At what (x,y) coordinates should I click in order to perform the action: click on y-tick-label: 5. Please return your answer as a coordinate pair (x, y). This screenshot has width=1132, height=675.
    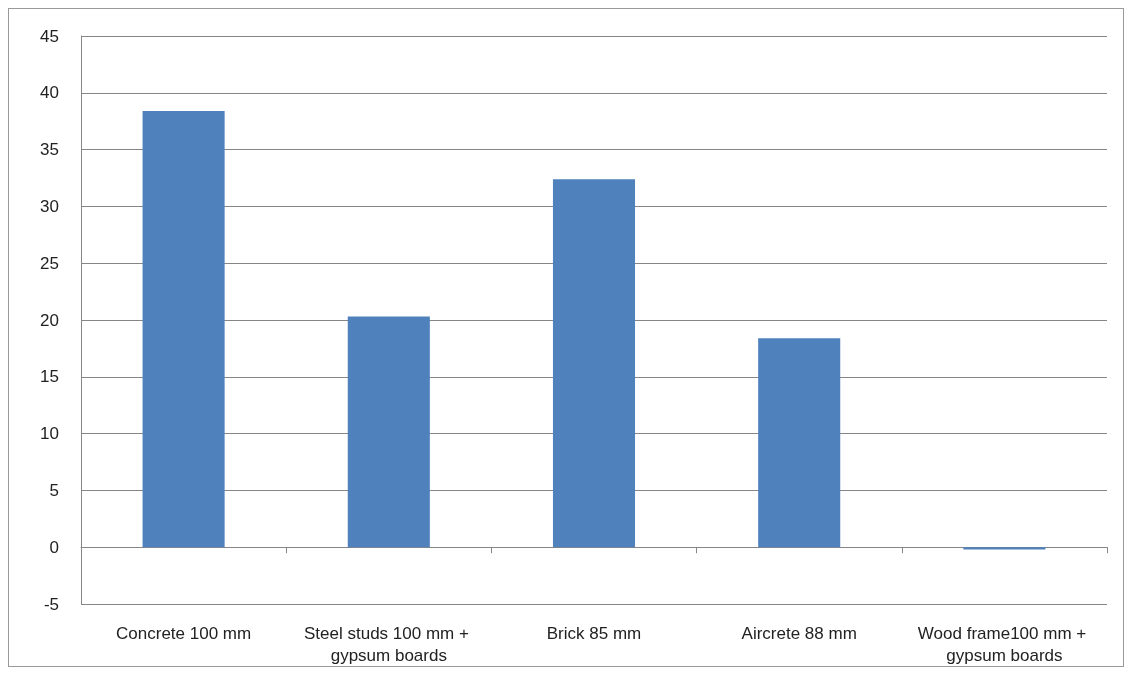
    Looking at the image, I should click on (54, 490).